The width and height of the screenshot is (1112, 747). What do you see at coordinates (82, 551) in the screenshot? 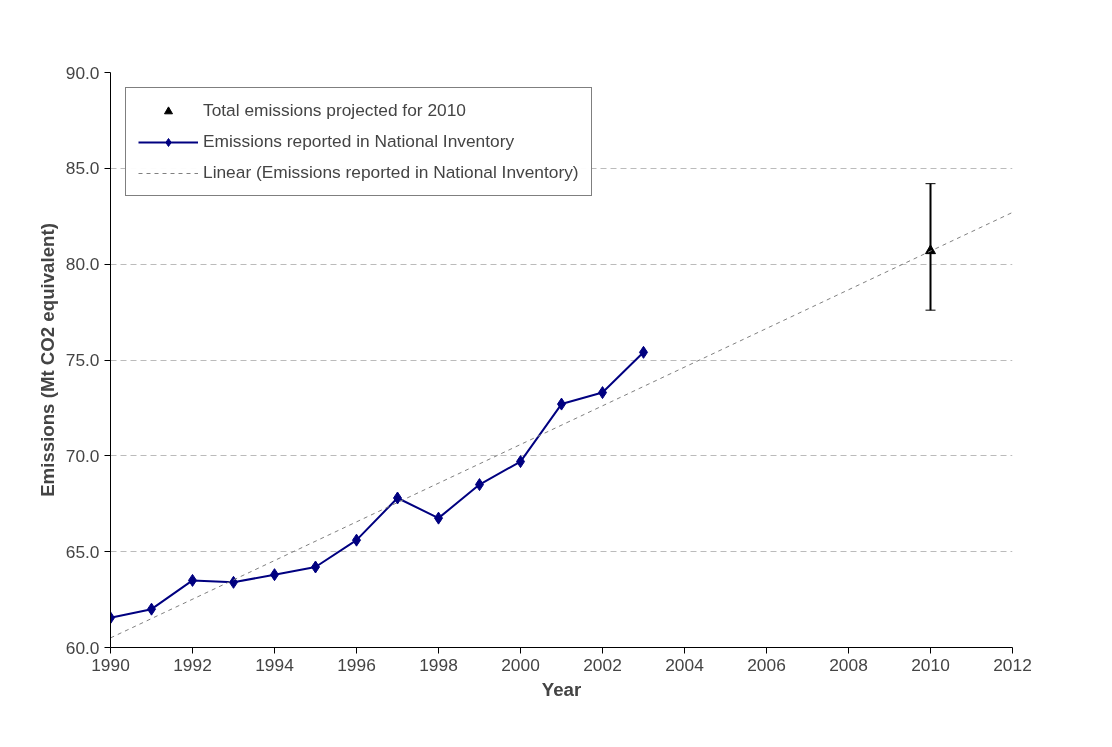
I see `y-tick-label: 65.0` at bounding box center [82, 551].